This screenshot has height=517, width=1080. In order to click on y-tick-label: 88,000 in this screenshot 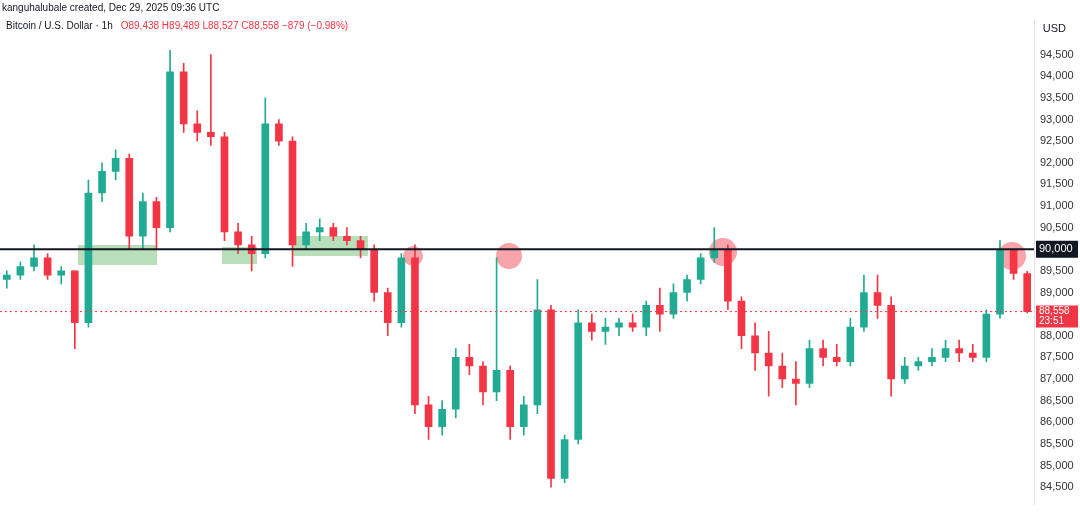, I will do `click(1057, 334)`.